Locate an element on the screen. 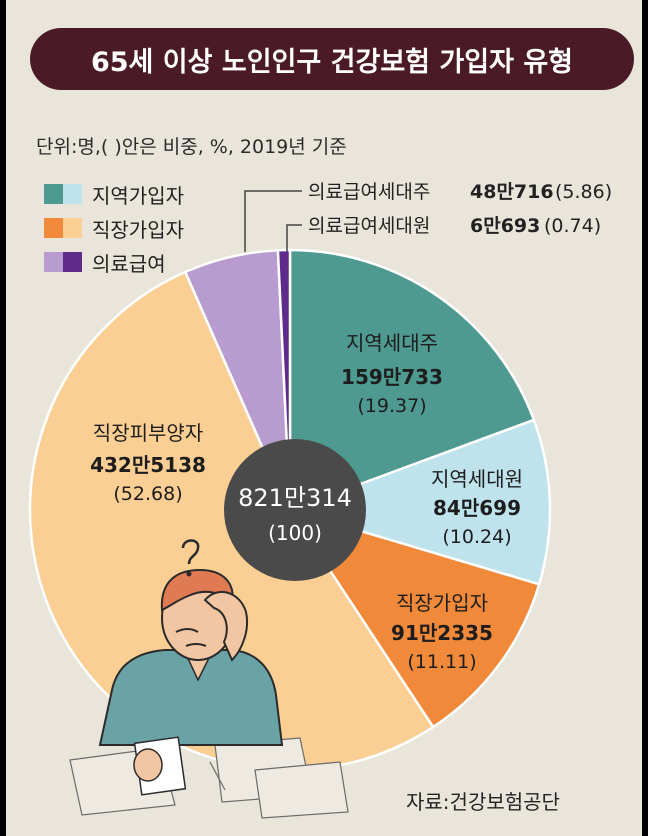 The height and width of the screenshot is (836, 648). slice-label-jikjang-pibuyangja: 직장피부양자 432만5138 (52.68) is located at coordinates (148, 463).